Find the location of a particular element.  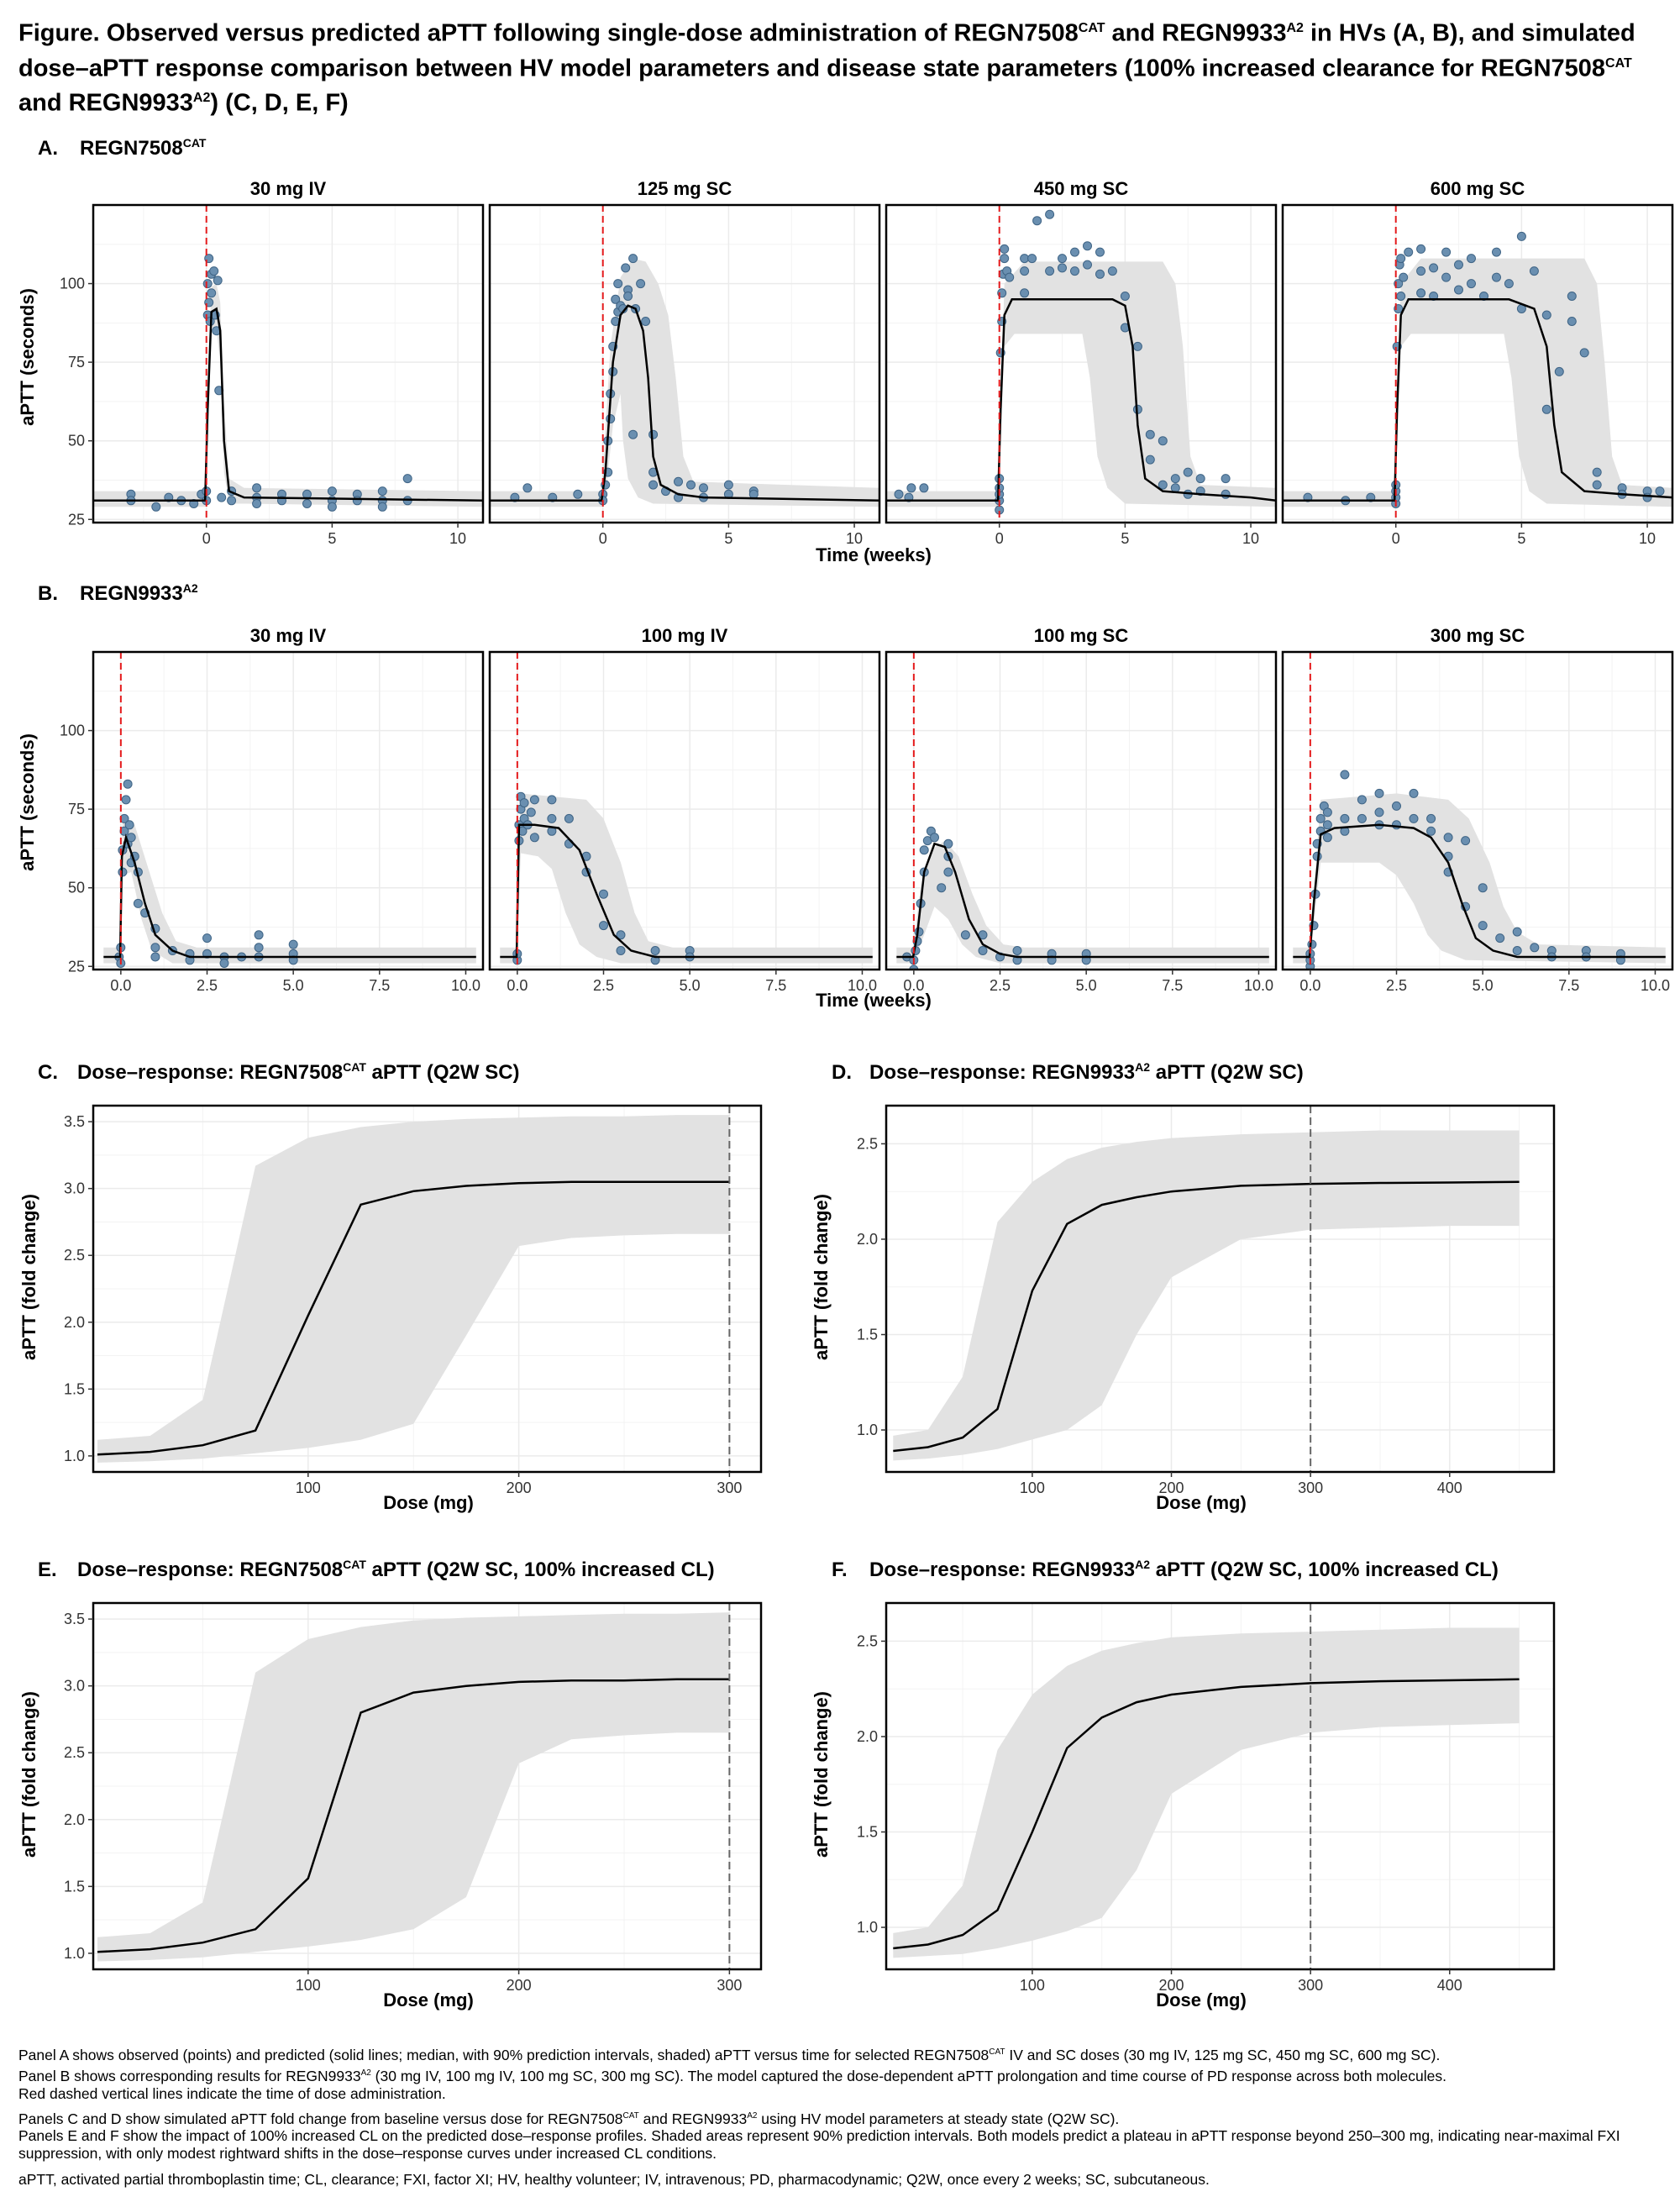

y-tick-label: 1.5 is located at coordinates (867, 1832).